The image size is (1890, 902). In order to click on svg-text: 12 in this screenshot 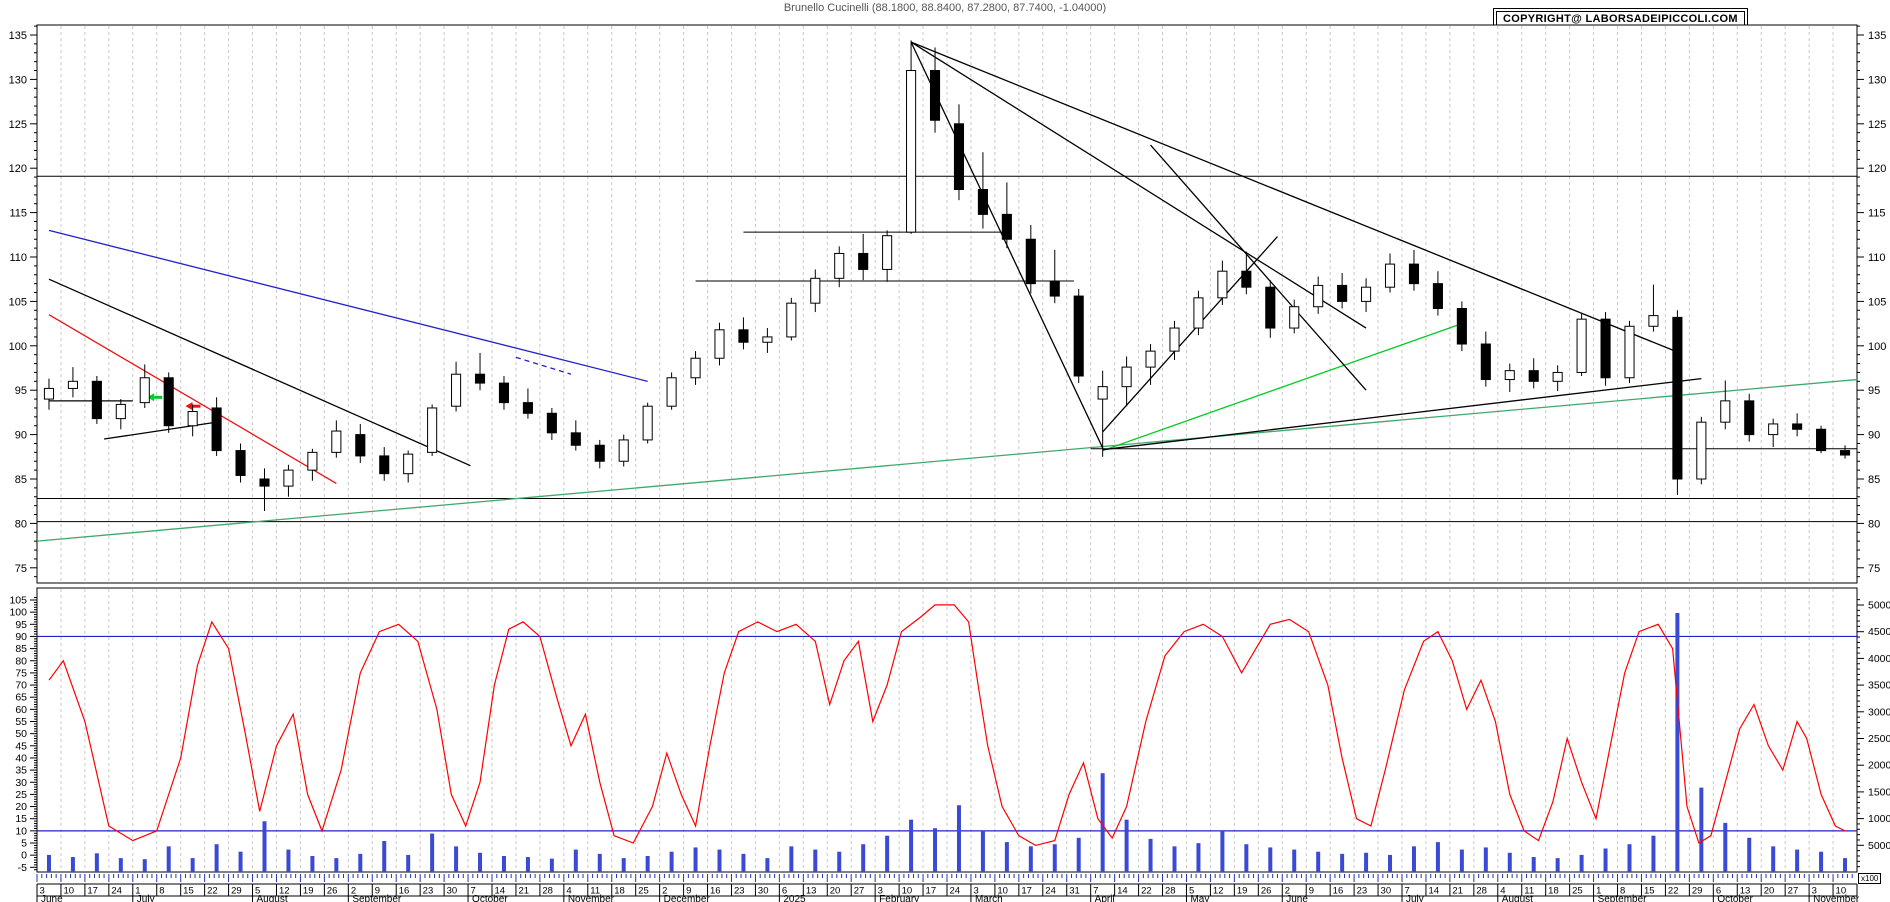, I will do `click(1218, 891)`.